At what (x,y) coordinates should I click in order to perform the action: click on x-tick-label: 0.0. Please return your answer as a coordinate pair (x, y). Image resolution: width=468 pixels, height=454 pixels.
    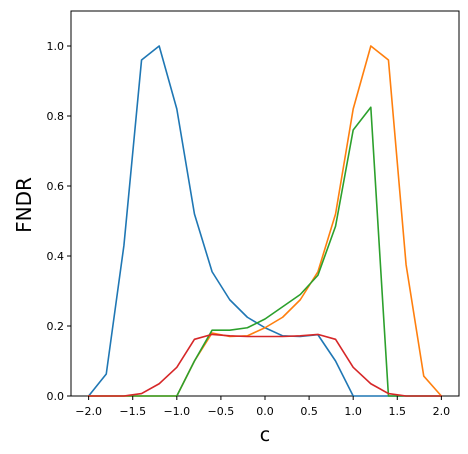
    Looking at the image, I should click on (265, 411).